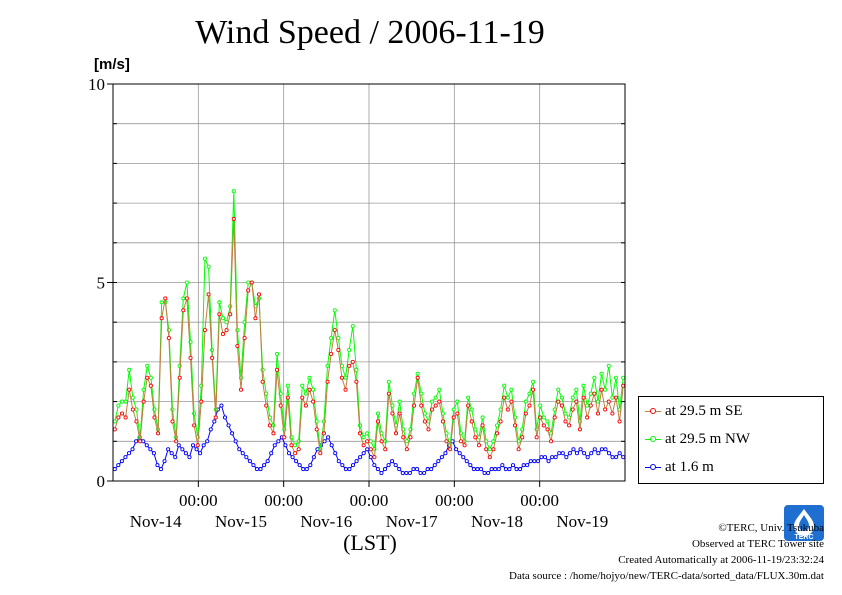 The width and height of the screenshot is (842, 595). I want to click on terc-logo: TERC, so click(804, 523).